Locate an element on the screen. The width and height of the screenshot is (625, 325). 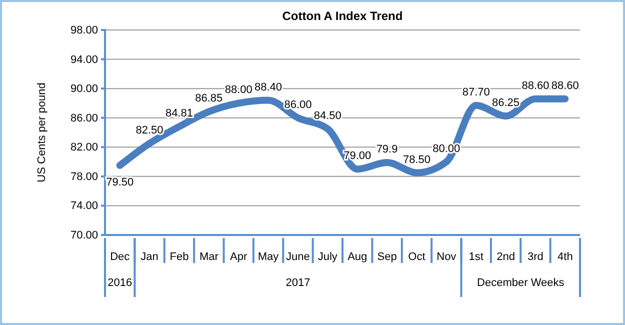
x-tick-label: Apr is located at coordinates (239, 256).